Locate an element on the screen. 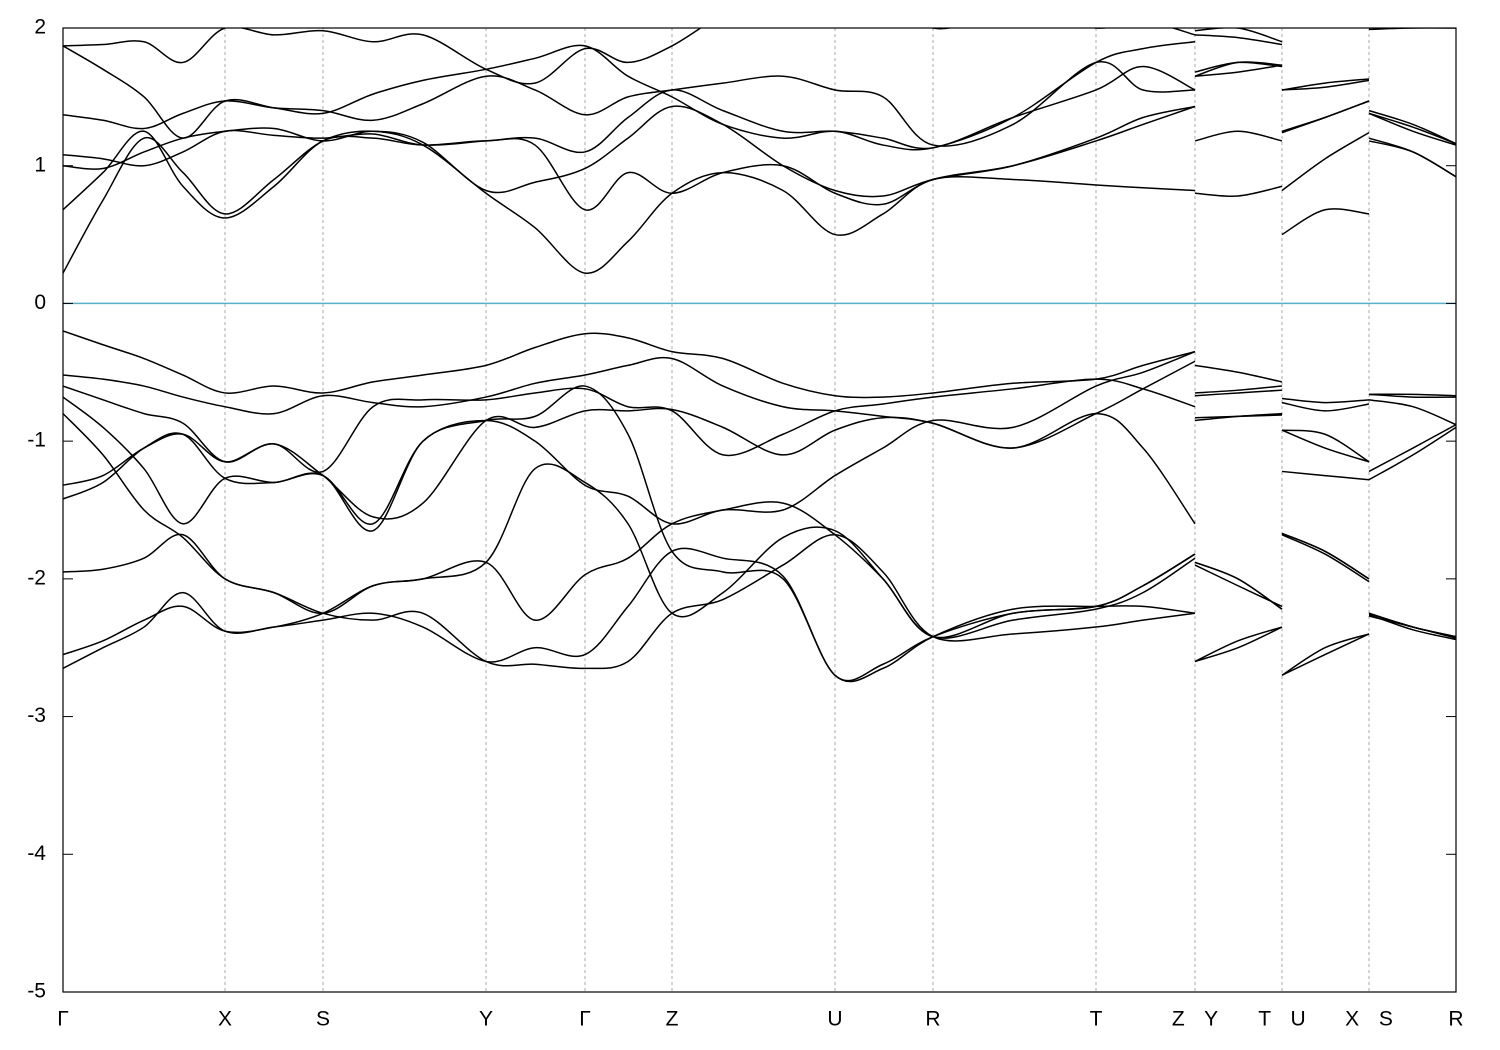 Image resolution: width=1500 pixels, height=1050 pixels. x-tick-label: S is located at coordinates (323, 1019).